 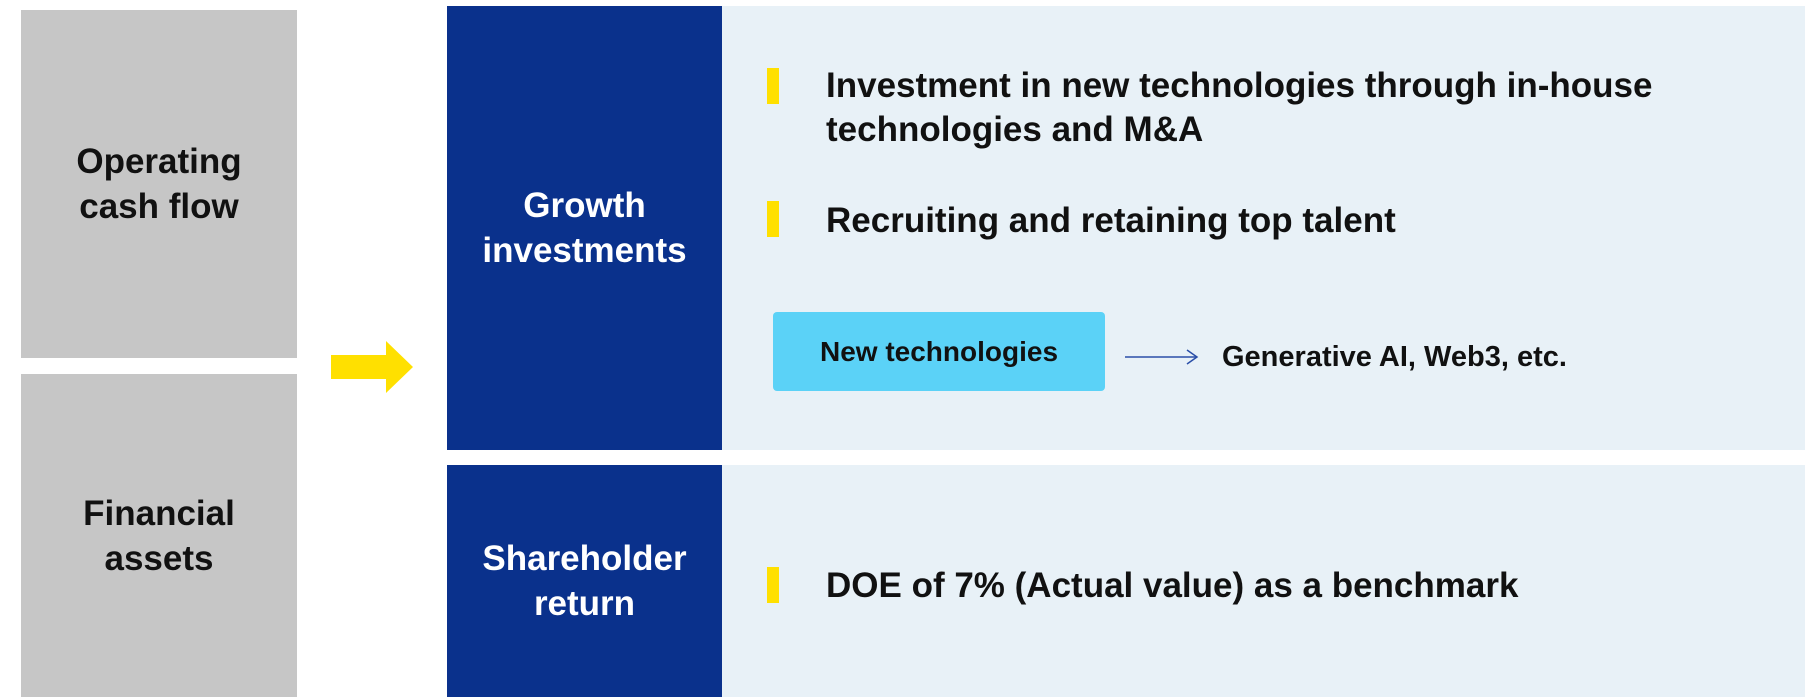 What do you see at coordinates (1394, 357) in the screenshot?
I see `tag-note: Generative AI, Web3, etc.` at bounding box center [1394, 357].